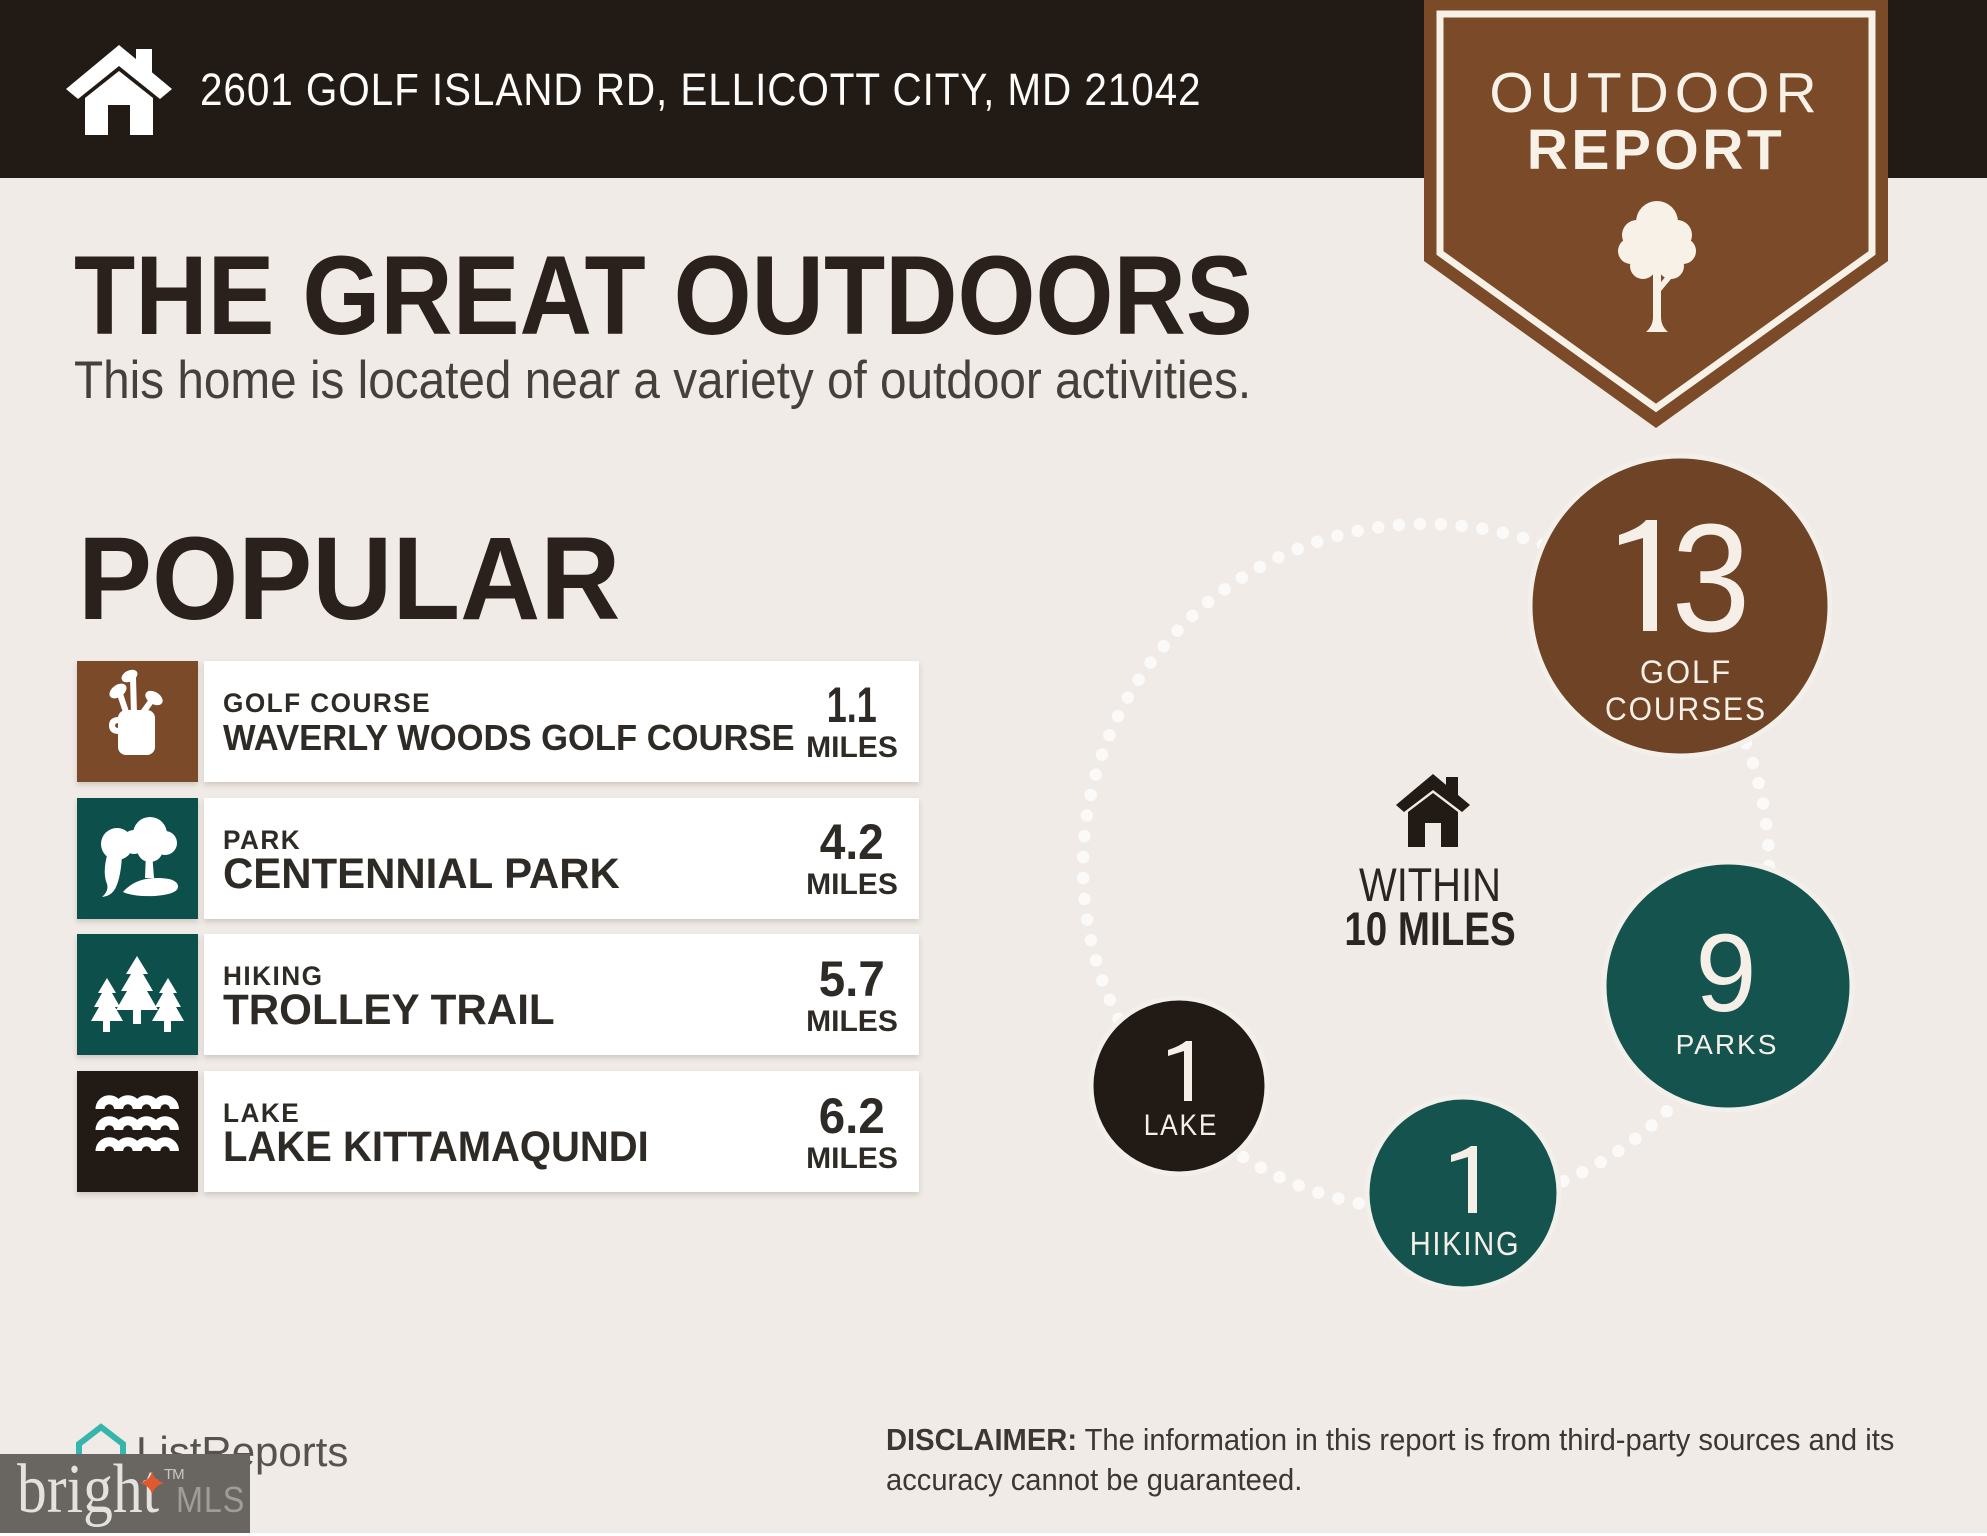 This screenshot has height=1536, width=1987. What do you see at coordinates (1656, 150) in the screenshot?
I see `svg-text: REPORT` at bounding box center [1656, 150].